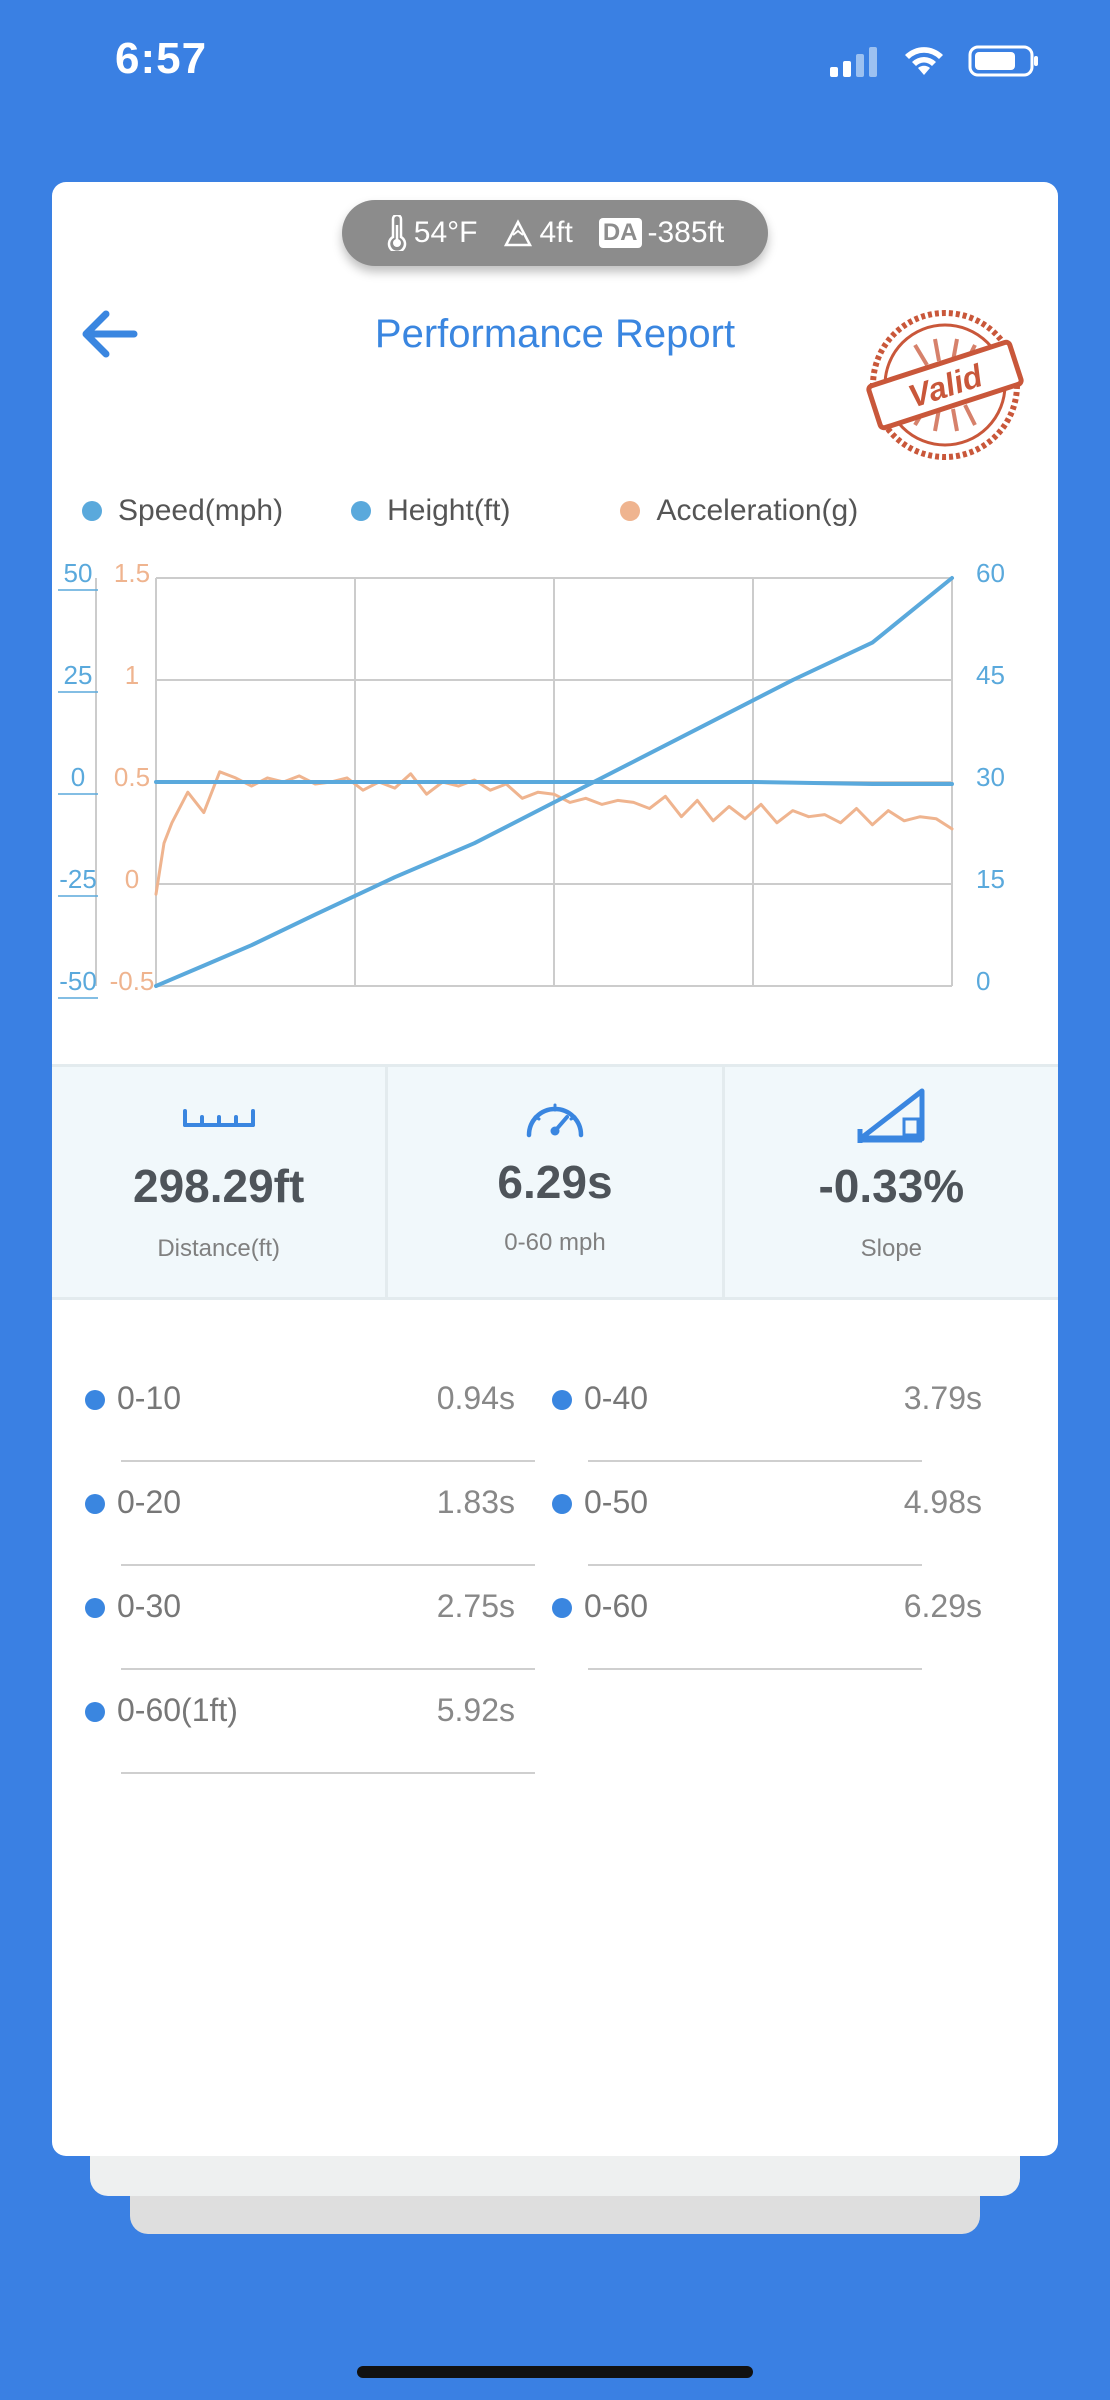  I want to click on slope-icon, so click(891, 1115).